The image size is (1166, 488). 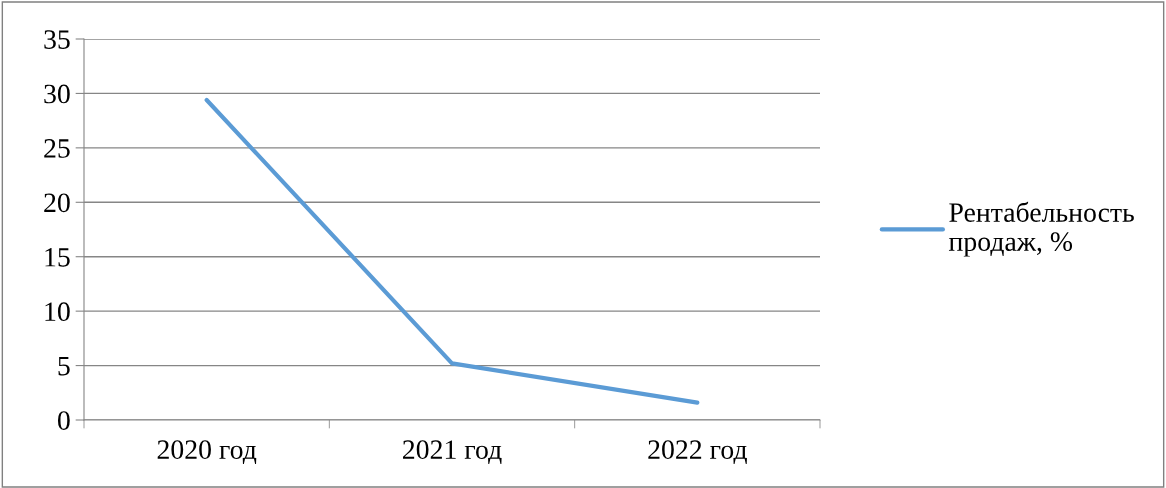 What do you see at coordinates (57, 312) in the screenshot?
I see `y-tick-label: 10` at bounding box center [57, 312].